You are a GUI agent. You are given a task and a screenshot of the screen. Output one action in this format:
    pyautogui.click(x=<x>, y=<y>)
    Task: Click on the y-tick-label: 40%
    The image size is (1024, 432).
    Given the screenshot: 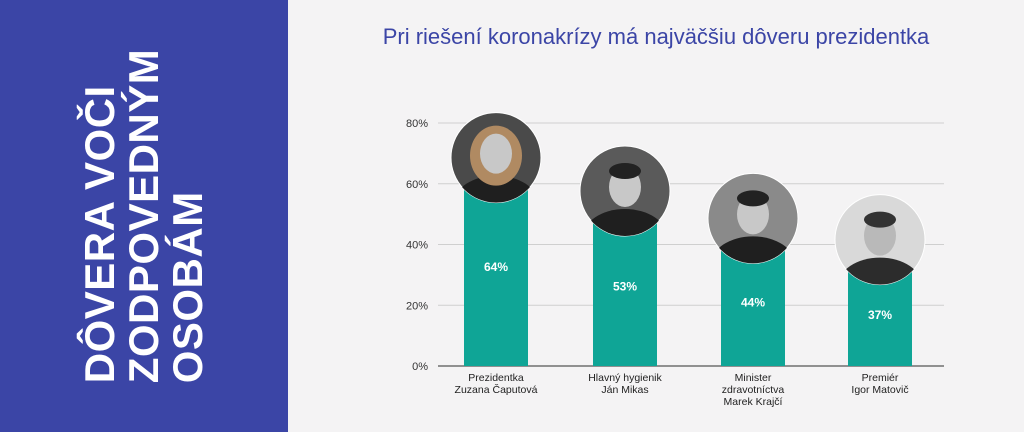 What is the action you would take?
    pyautogui.click(x=417, y=246)
    